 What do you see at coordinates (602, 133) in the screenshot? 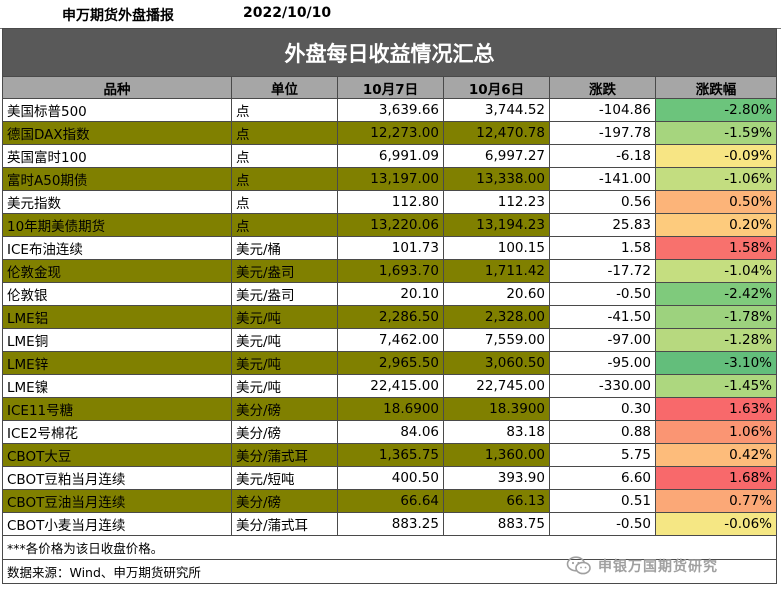
I see `price-change: -197.78` at bounding box center [602, 133].